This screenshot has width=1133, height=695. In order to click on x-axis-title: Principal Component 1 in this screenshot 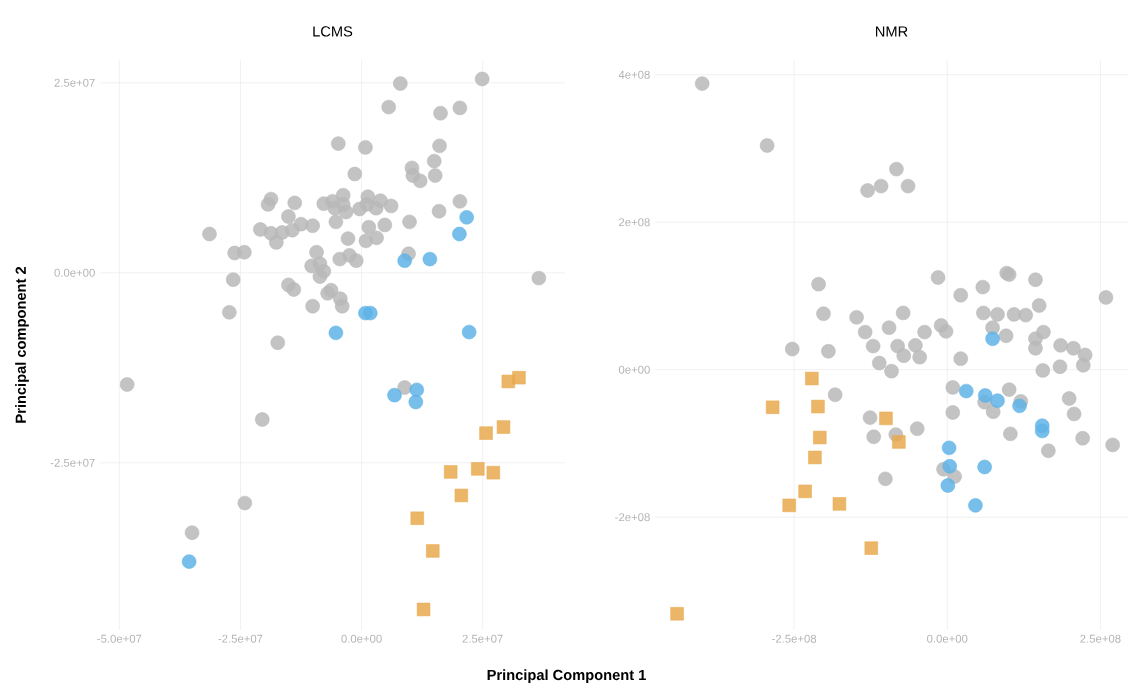, I will do `click(566, 676)`.